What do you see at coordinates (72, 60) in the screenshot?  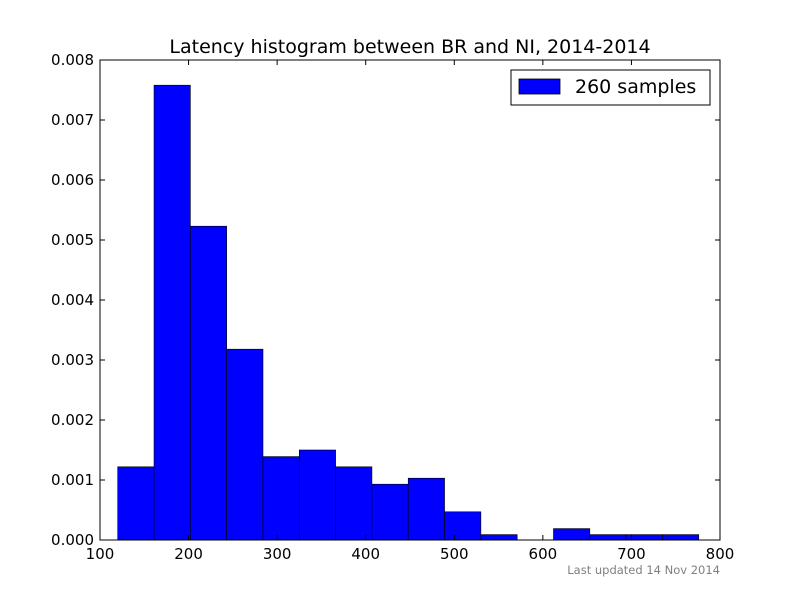 I see `y-tick-label: 0.008` at bounding box center [72, 60].